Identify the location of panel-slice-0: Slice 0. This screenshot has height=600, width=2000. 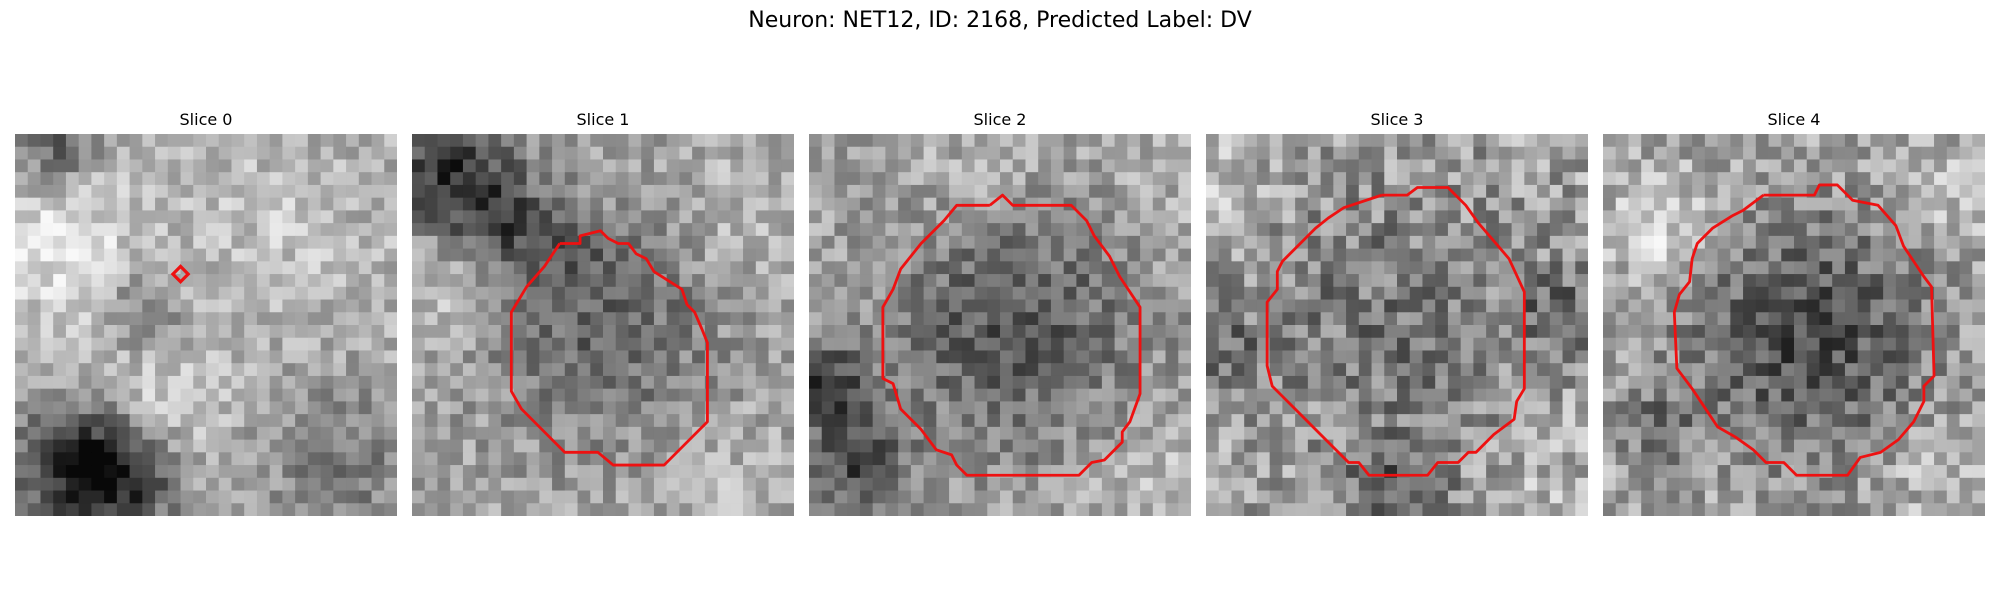
(206, 313).